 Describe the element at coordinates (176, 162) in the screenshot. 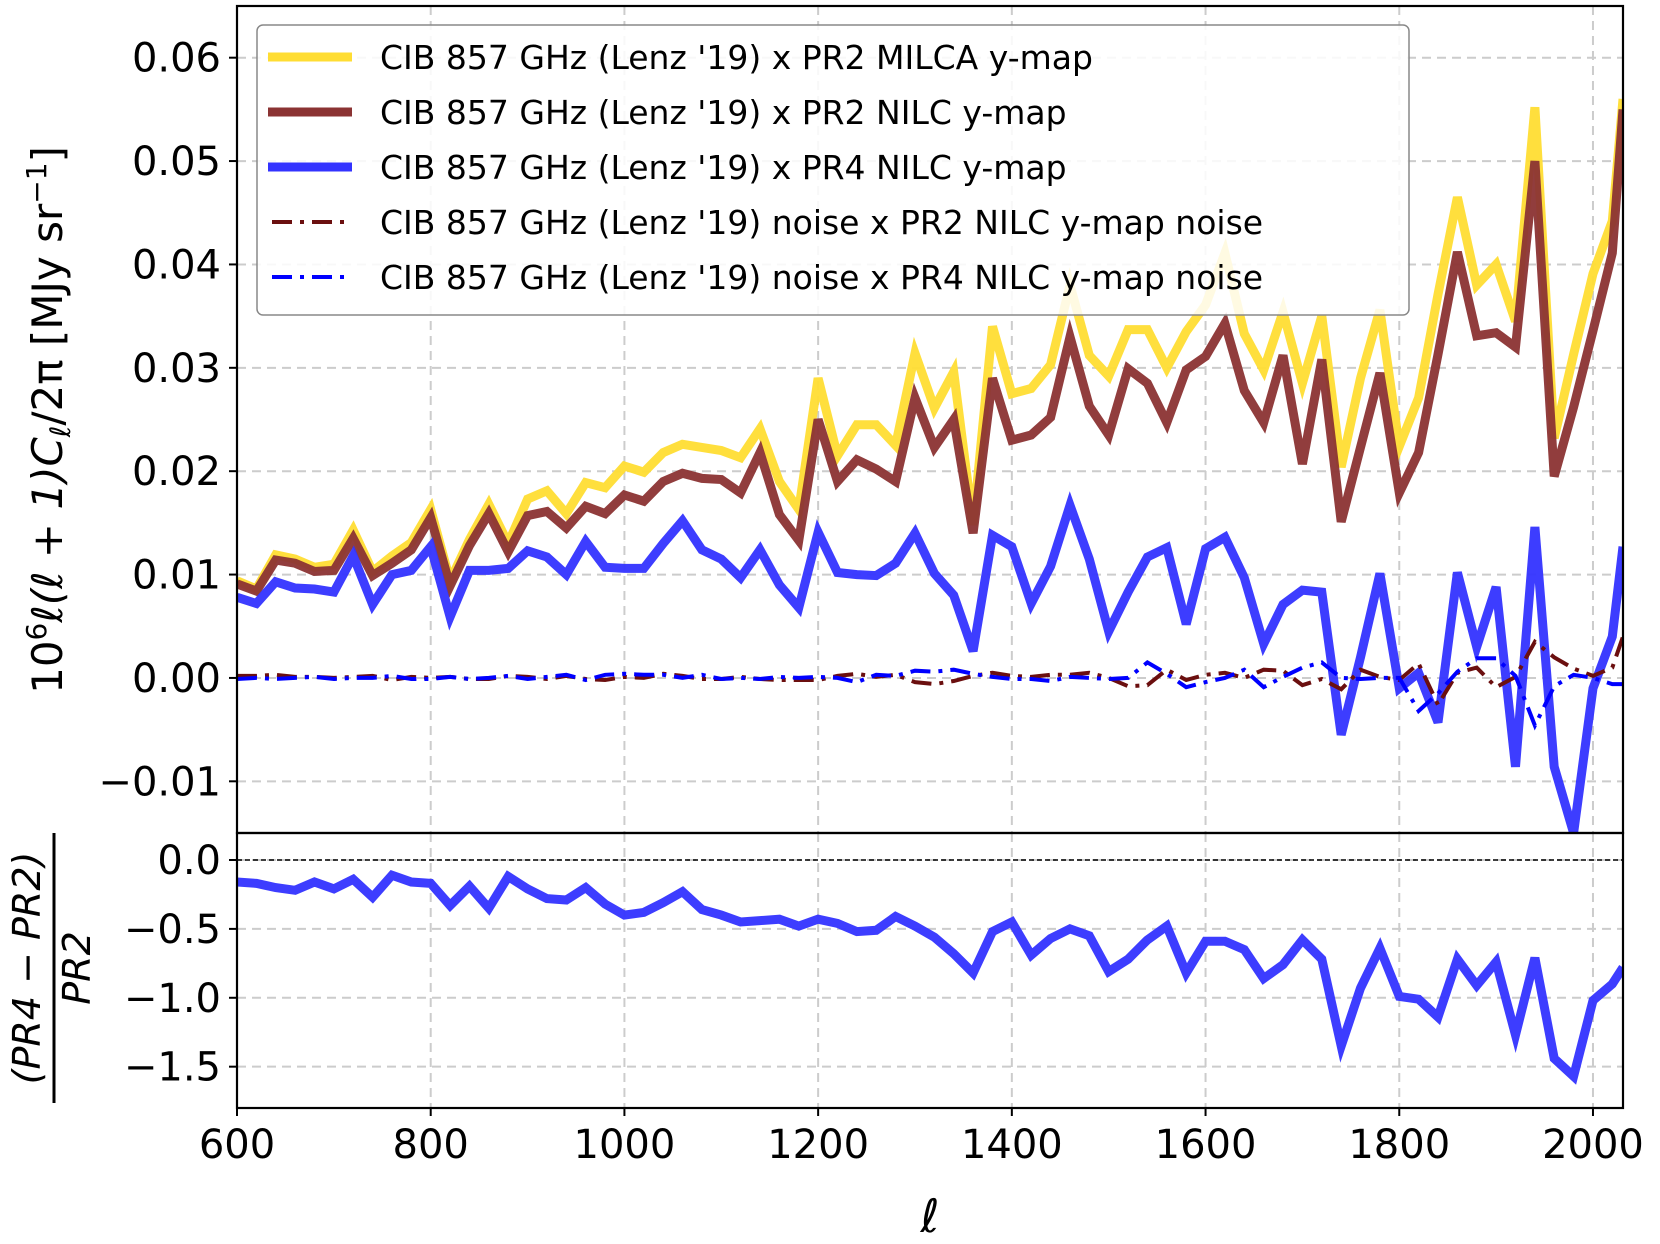

I see `main-ytick-label: 0.05` at that location.